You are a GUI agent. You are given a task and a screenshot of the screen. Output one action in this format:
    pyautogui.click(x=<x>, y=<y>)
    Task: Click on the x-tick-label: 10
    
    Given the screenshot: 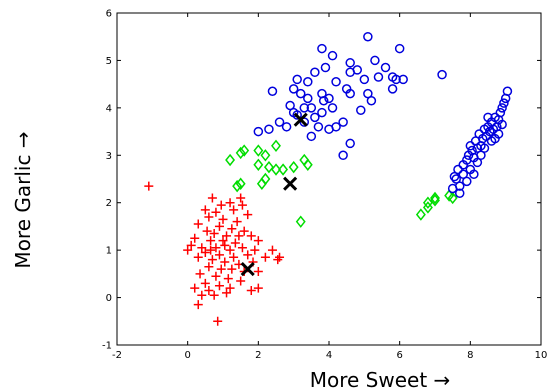 What is the action you would take?
    pyautogui.click(x=541, y=355)
    